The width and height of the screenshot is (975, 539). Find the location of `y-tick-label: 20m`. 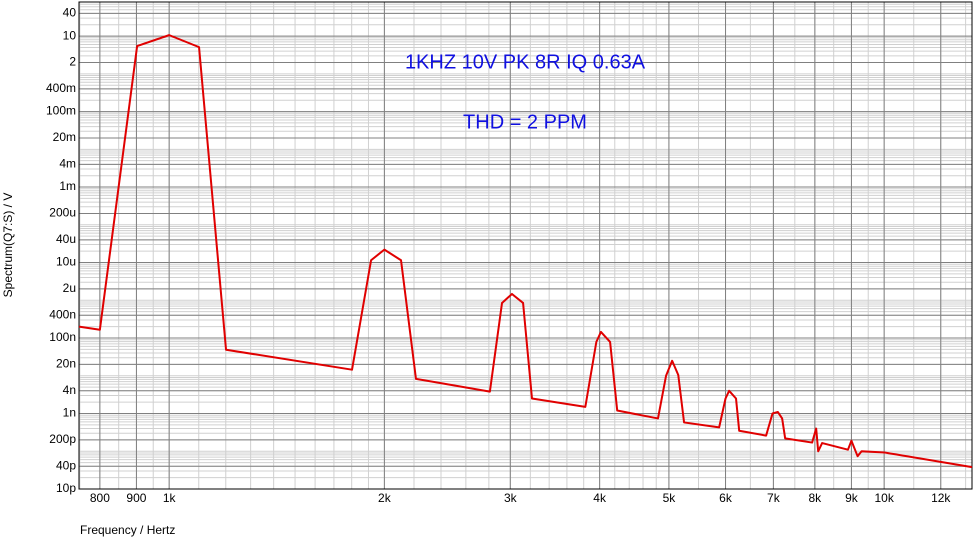

y-tick-label: 20m is located at coordinates (64, 137).